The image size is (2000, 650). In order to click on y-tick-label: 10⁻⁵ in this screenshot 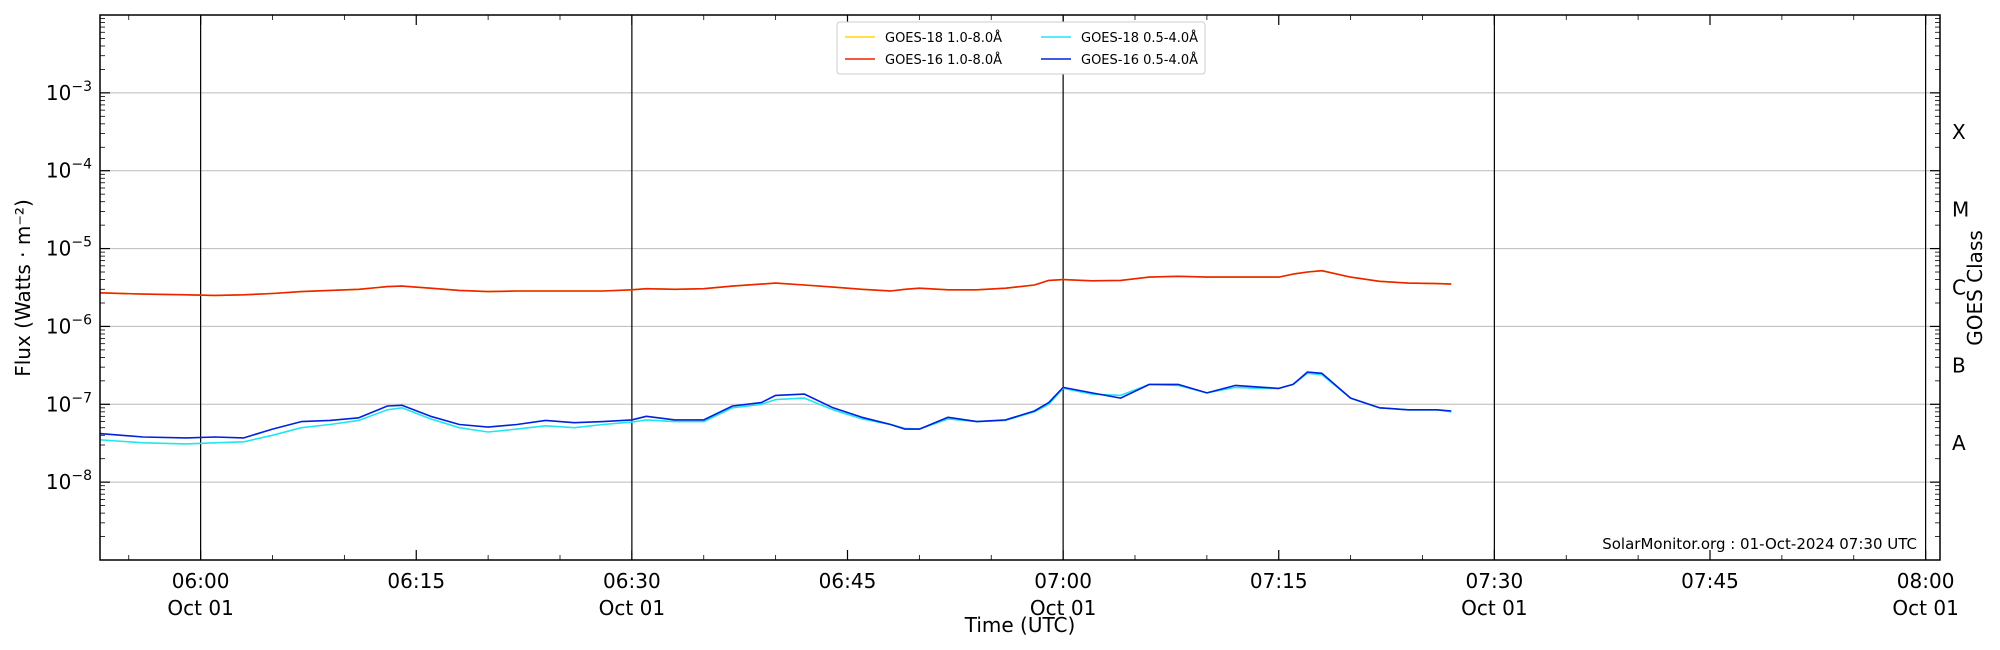, I will do `click(69, 248)`.